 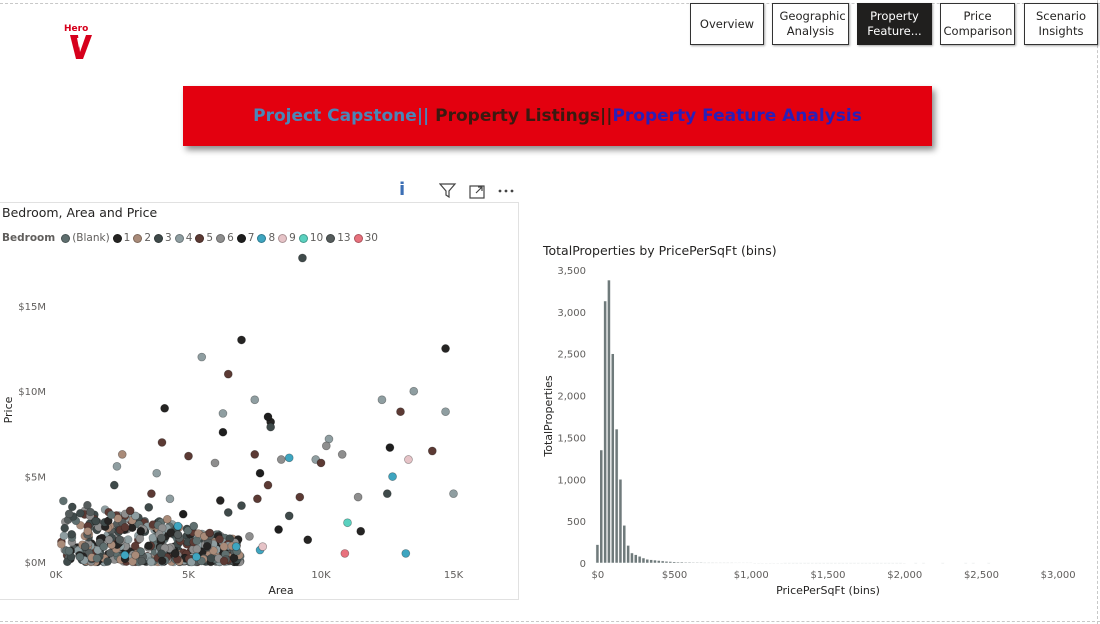 What do you see at coordinates (521, 116) in the screenshot?
I see `banner-part-listings: Property Listings||` at bounding box center [521, 116].